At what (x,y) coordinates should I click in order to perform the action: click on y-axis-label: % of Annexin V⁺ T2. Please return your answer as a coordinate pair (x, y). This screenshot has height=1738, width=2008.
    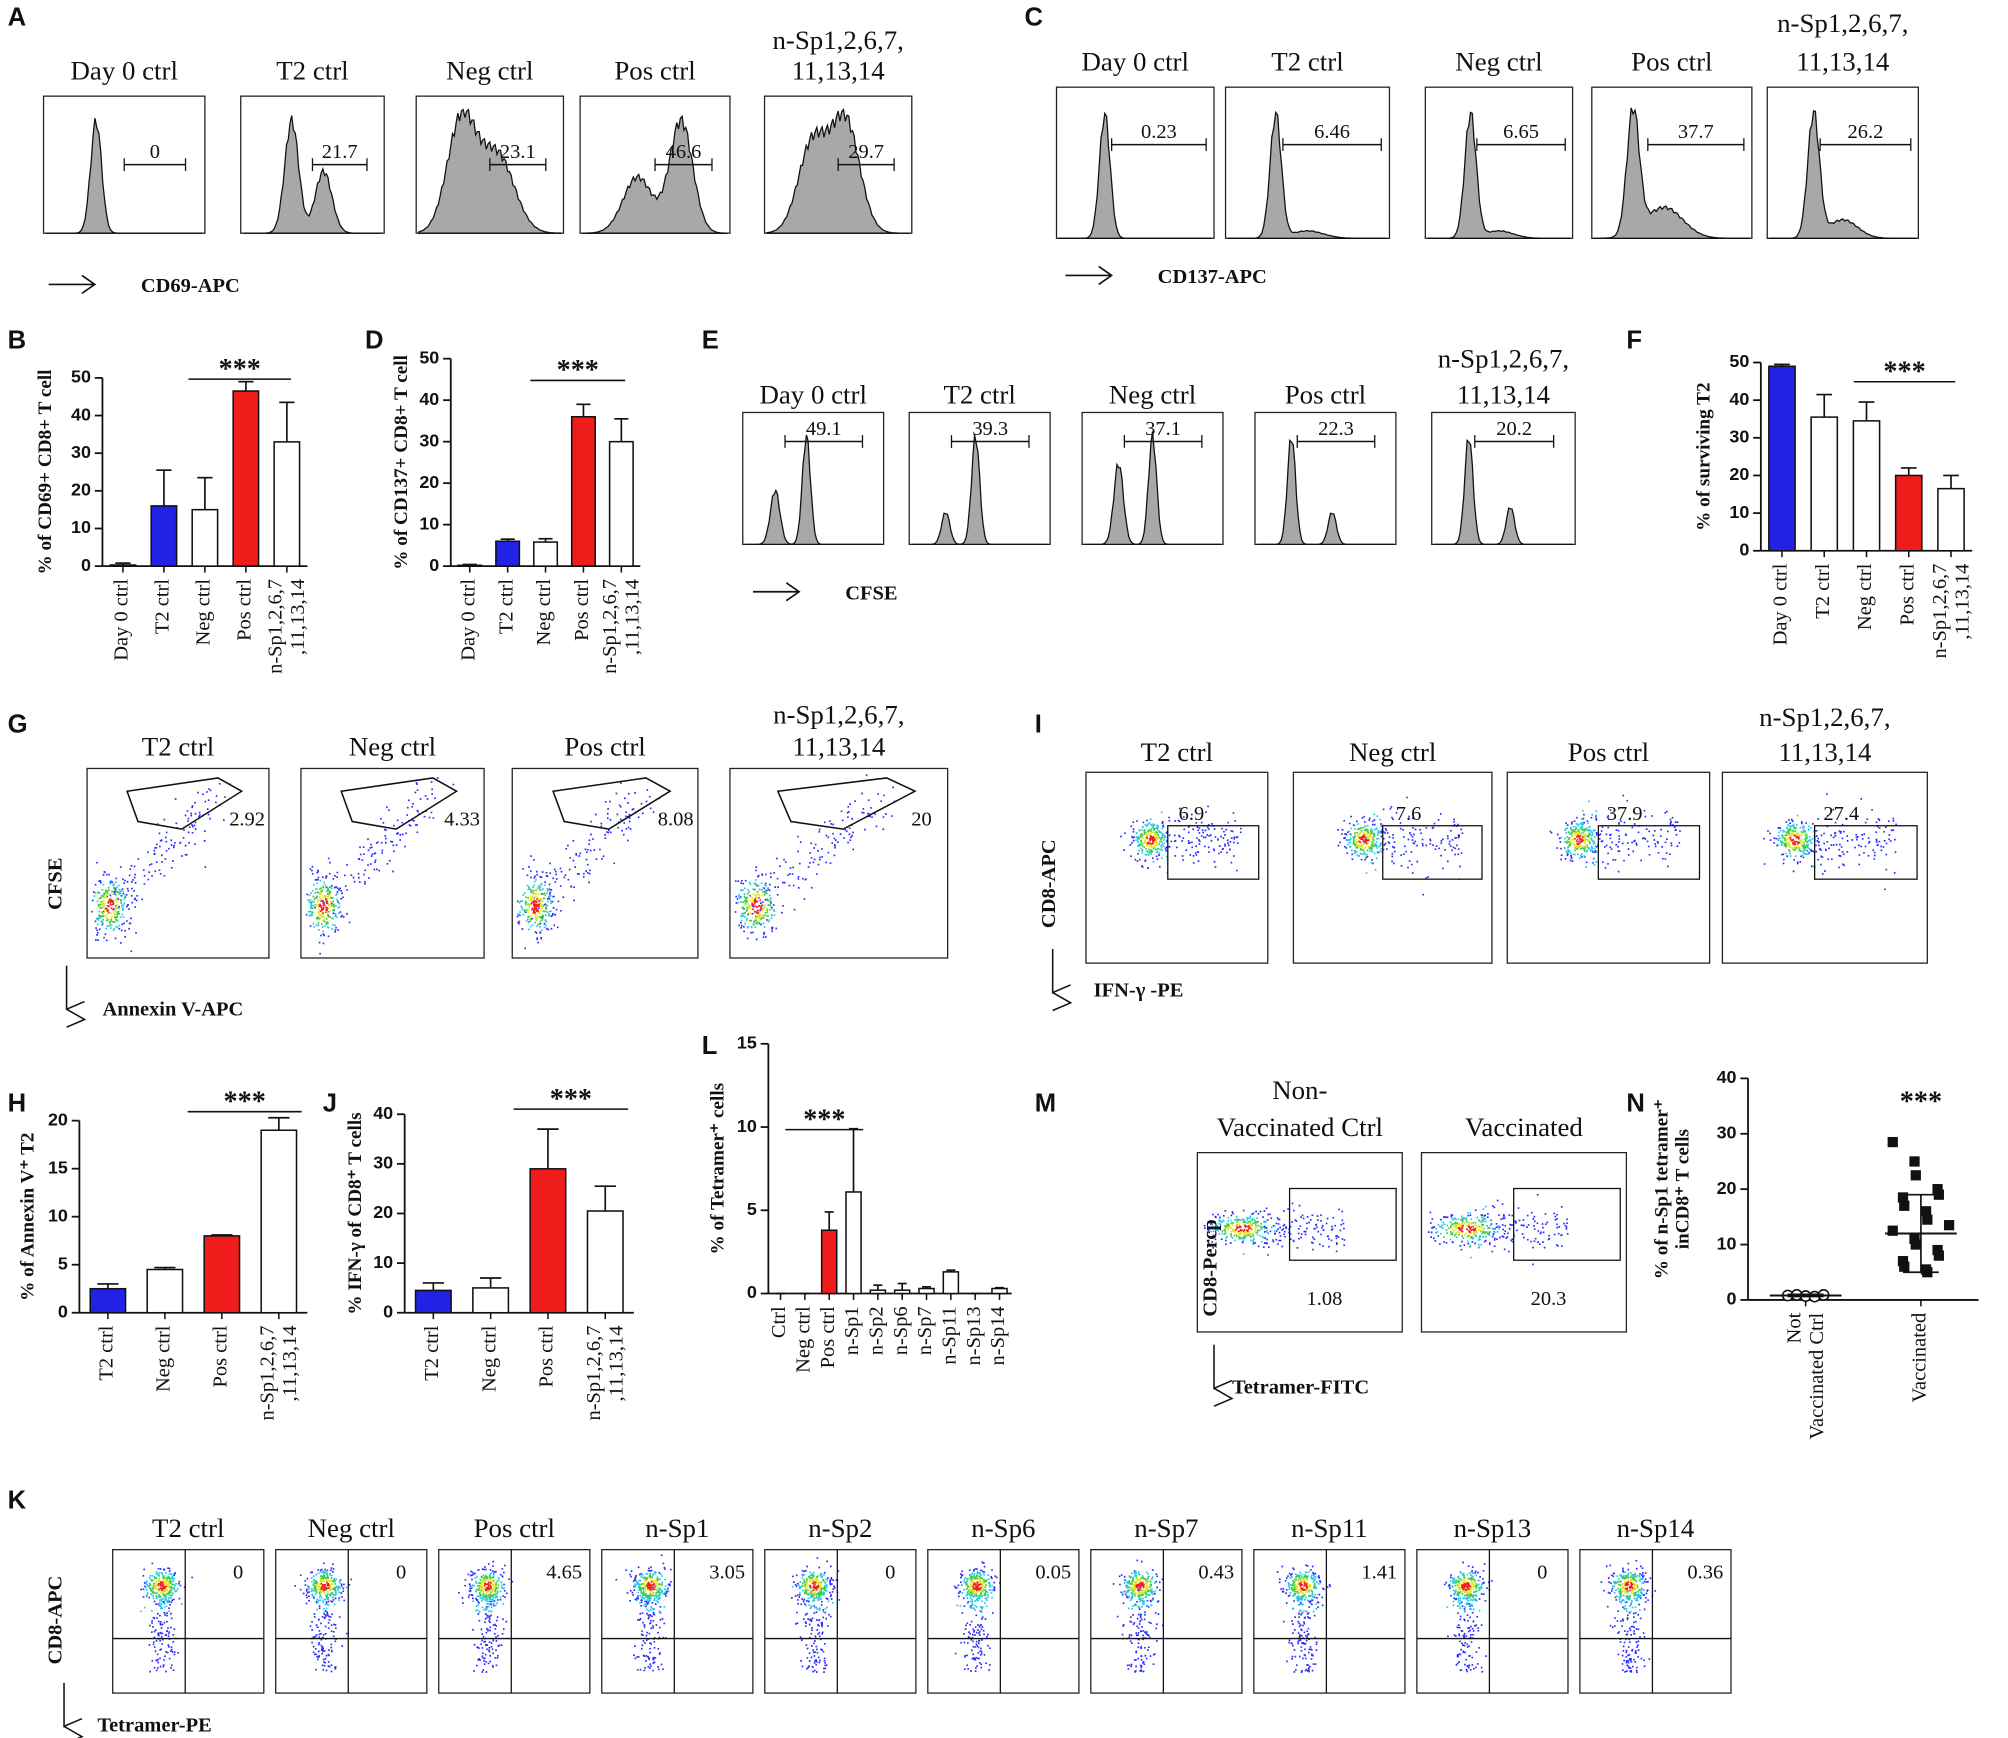
    Looking at the image, I should click on (27, 1217).